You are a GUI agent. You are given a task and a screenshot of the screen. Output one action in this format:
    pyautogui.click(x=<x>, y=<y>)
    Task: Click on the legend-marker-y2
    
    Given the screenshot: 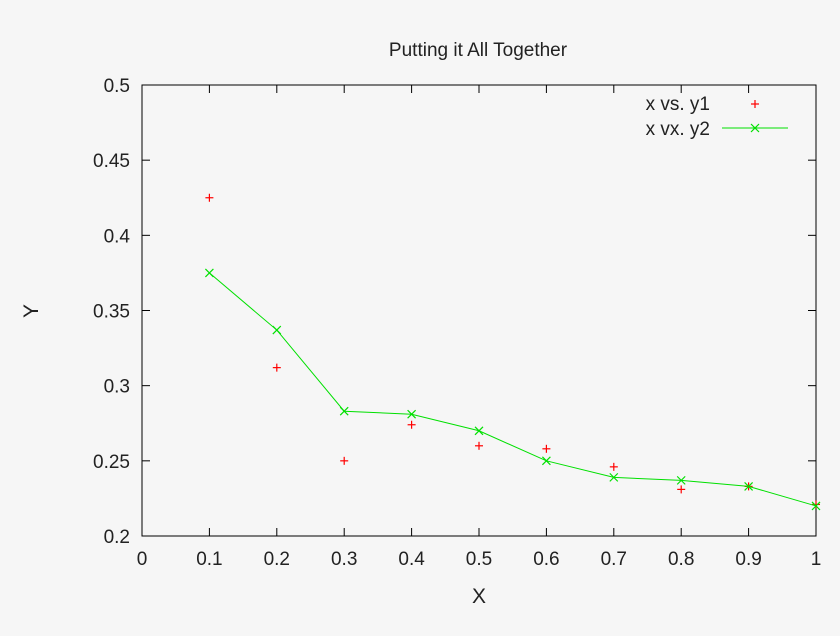 What is the action you would take?
    pyautogui.click(x=755, y=128)
    